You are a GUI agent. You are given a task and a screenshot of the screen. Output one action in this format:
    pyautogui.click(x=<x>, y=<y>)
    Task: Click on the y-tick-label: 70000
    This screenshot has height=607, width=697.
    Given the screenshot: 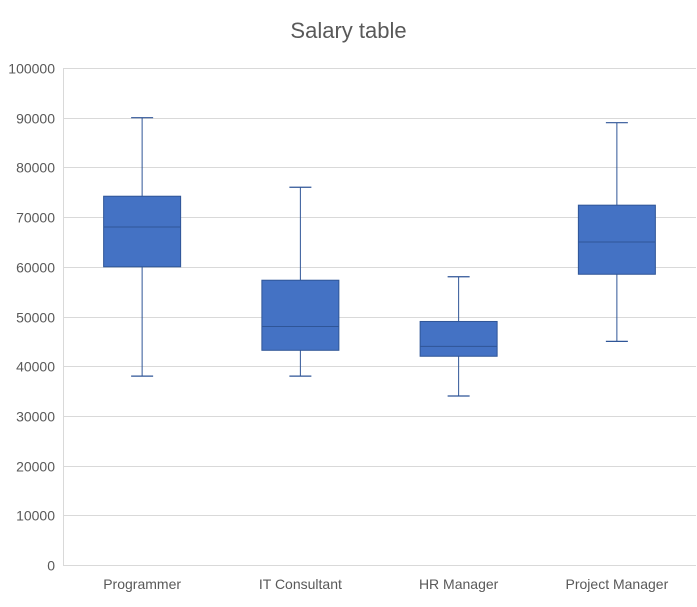 What is the action you would take?
    pyautogui.click(x=35, y=218)
    